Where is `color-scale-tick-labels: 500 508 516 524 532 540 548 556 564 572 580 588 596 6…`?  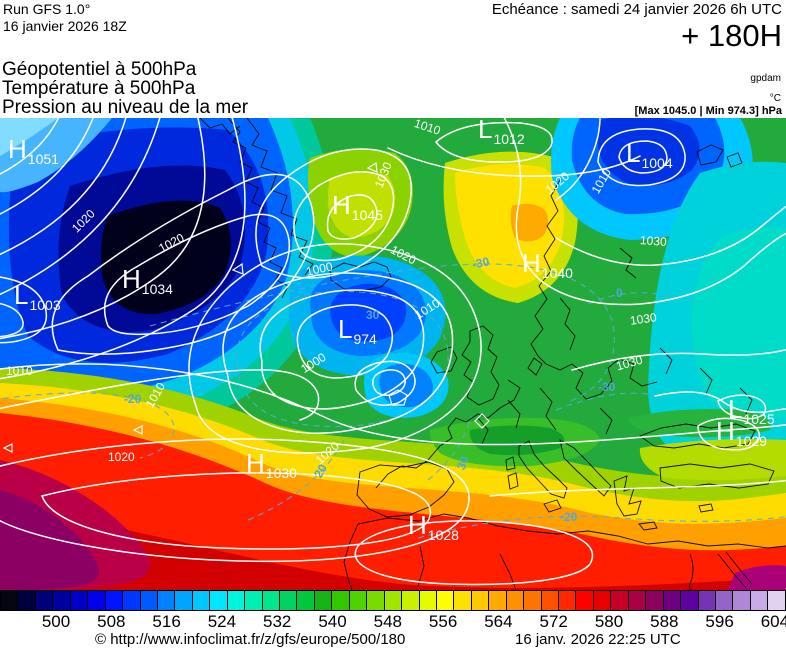 color-scale-tick-labels: 500 508 516 524 532 540 548 556 564 572 580 588 596 6… is located at coordinates (393, 623).